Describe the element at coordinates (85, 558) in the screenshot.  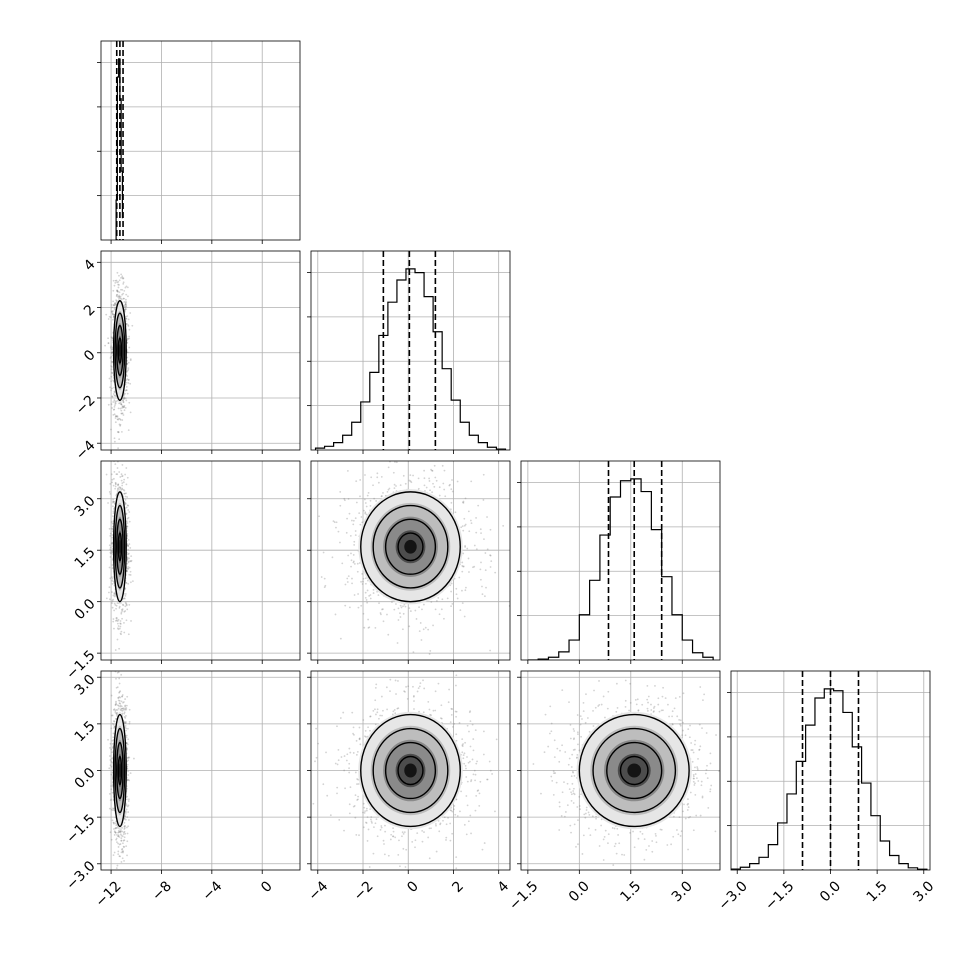
I see `y-tick-label: 1.5` at that location.